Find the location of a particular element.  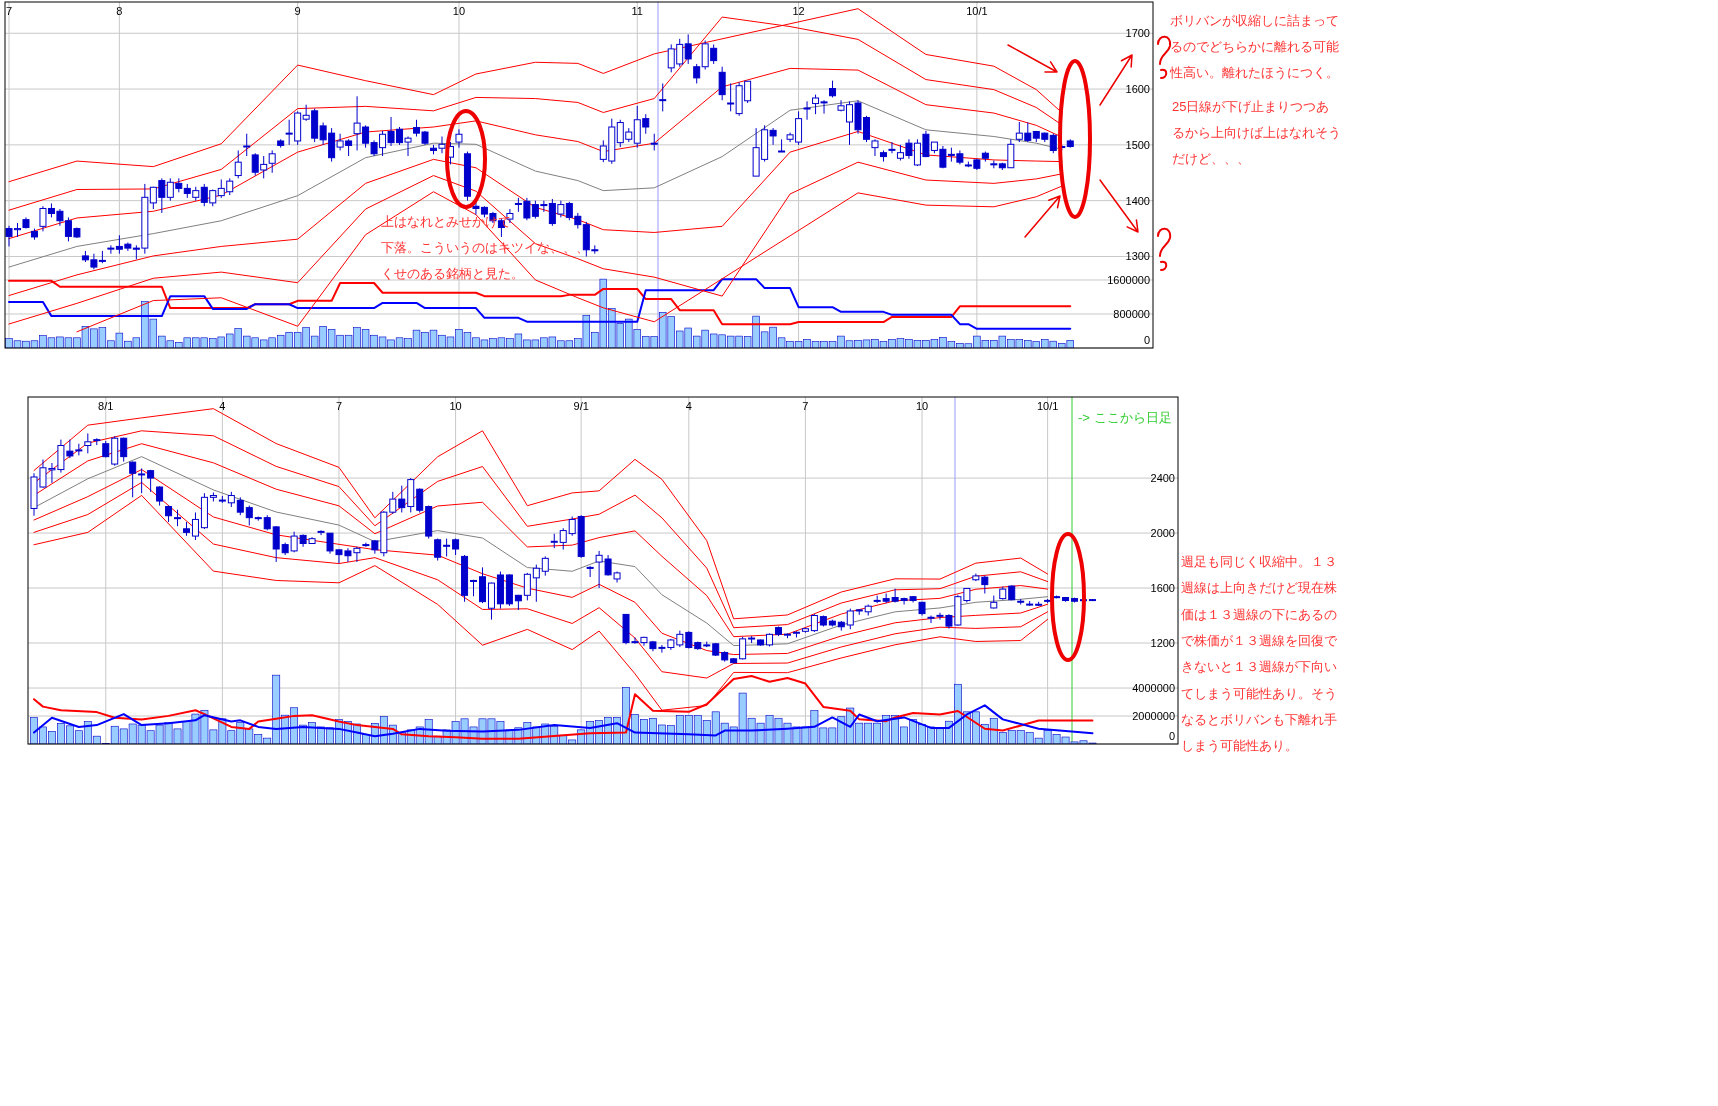

y-tick-label: 1700 is located at coordinates (1137, 33).